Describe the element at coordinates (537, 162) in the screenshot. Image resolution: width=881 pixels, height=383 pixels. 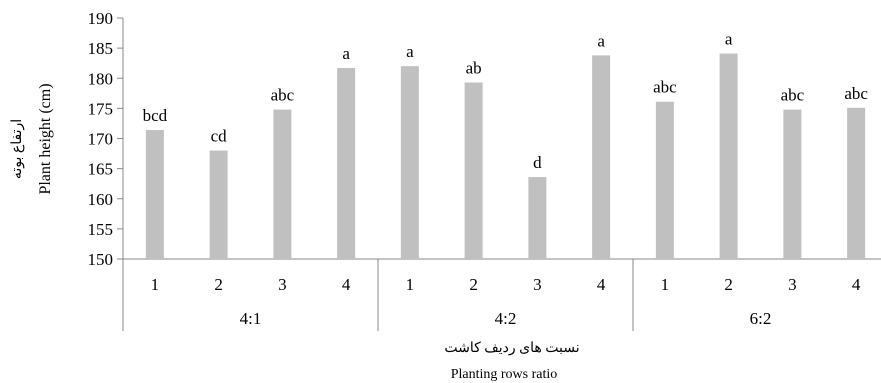
I see `significance-label: d` at that location.